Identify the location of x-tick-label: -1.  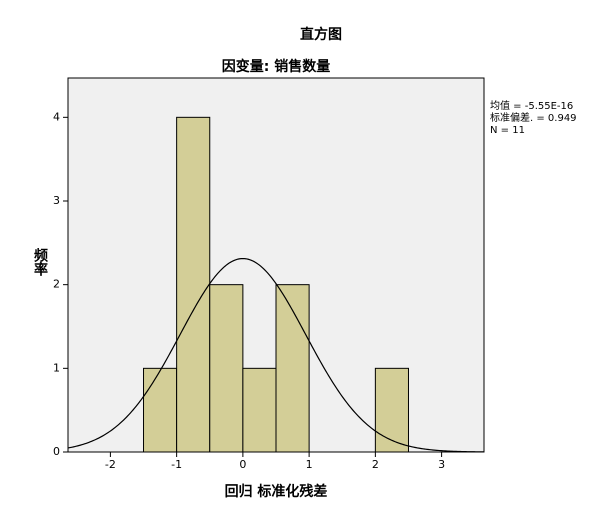
(176, 464).